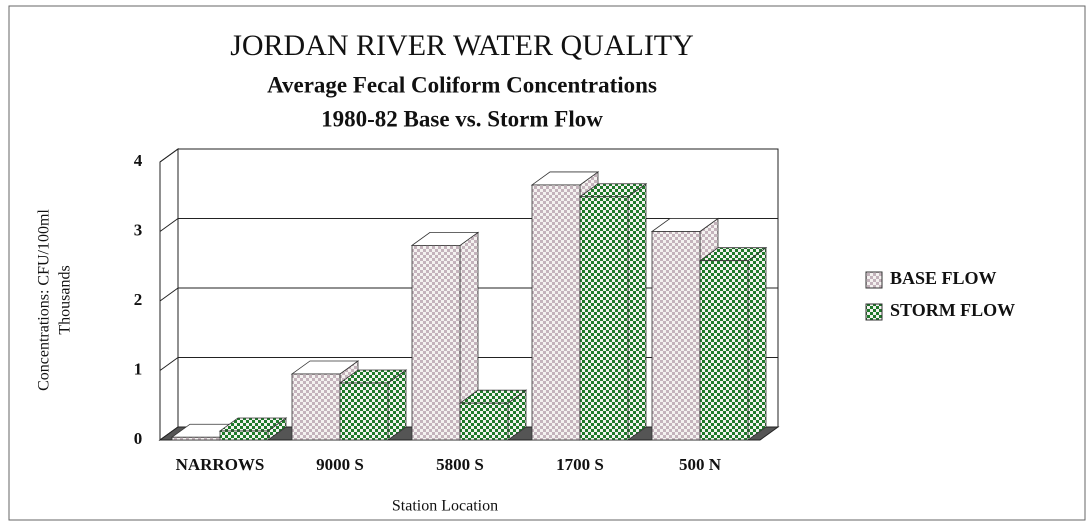 This screenshot has height=528, width=1092. Describe the element at coordinates (138, 229) in the screenshot. I see `y-tick-label: 3` at that location.